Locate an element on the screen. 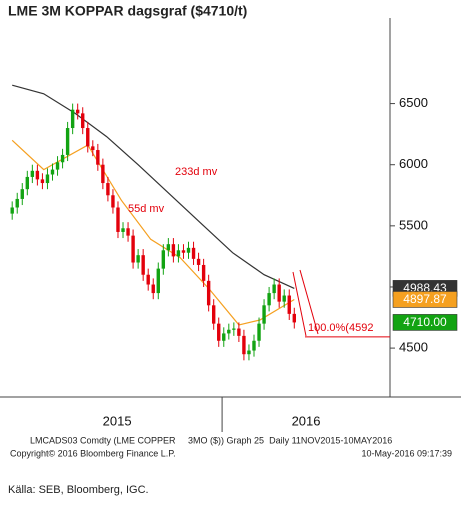 The image size is (461, 506). price-label: 4710.00 is located at coordinates (425, 322).